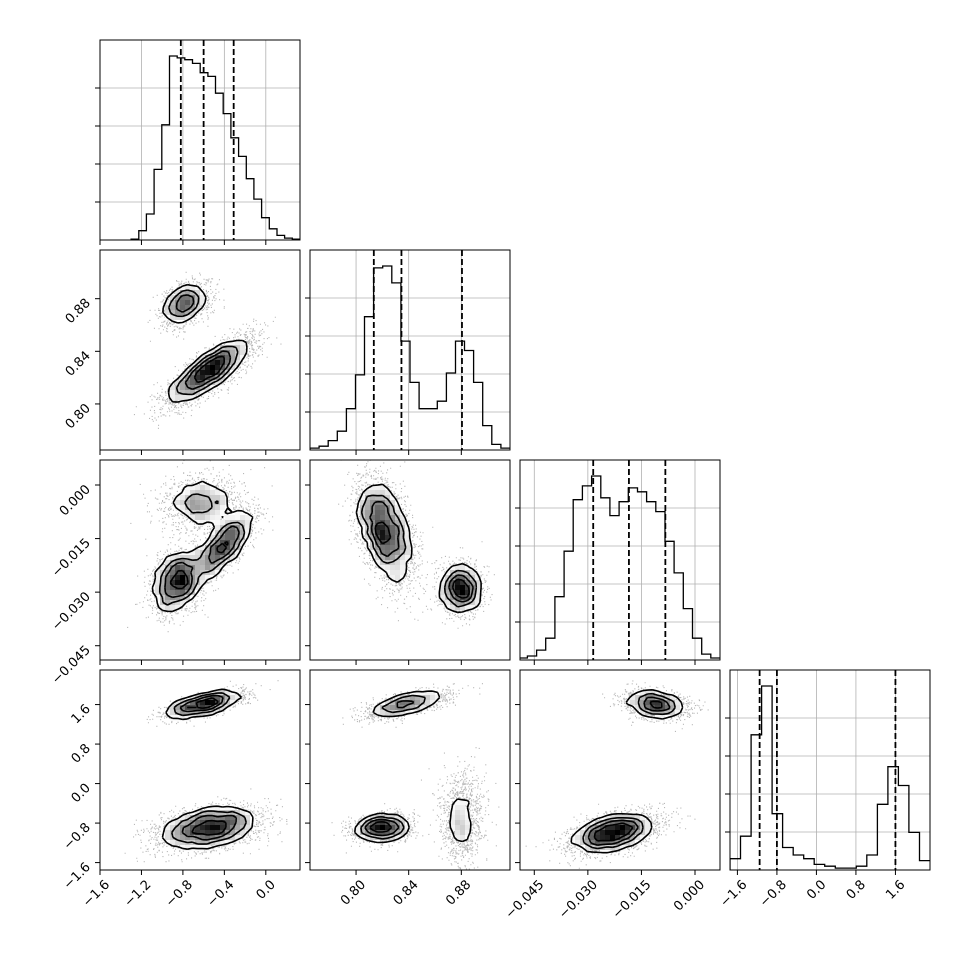 The image size is (970, 970). I want to click on x-tick-label: 1.6, so click(895, 889).